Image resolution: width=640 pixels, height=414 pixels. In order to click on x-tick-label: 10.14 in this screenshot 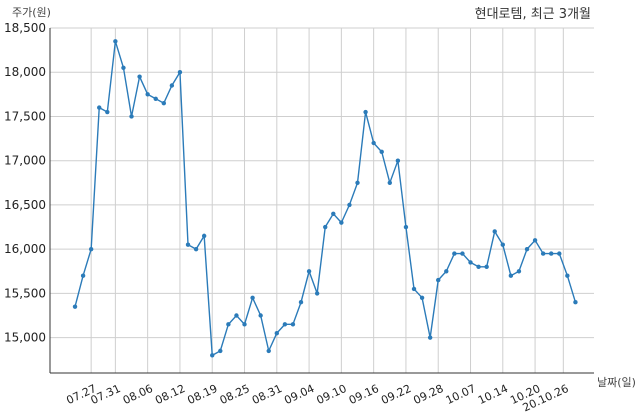, I will do `click(493, 394)`.